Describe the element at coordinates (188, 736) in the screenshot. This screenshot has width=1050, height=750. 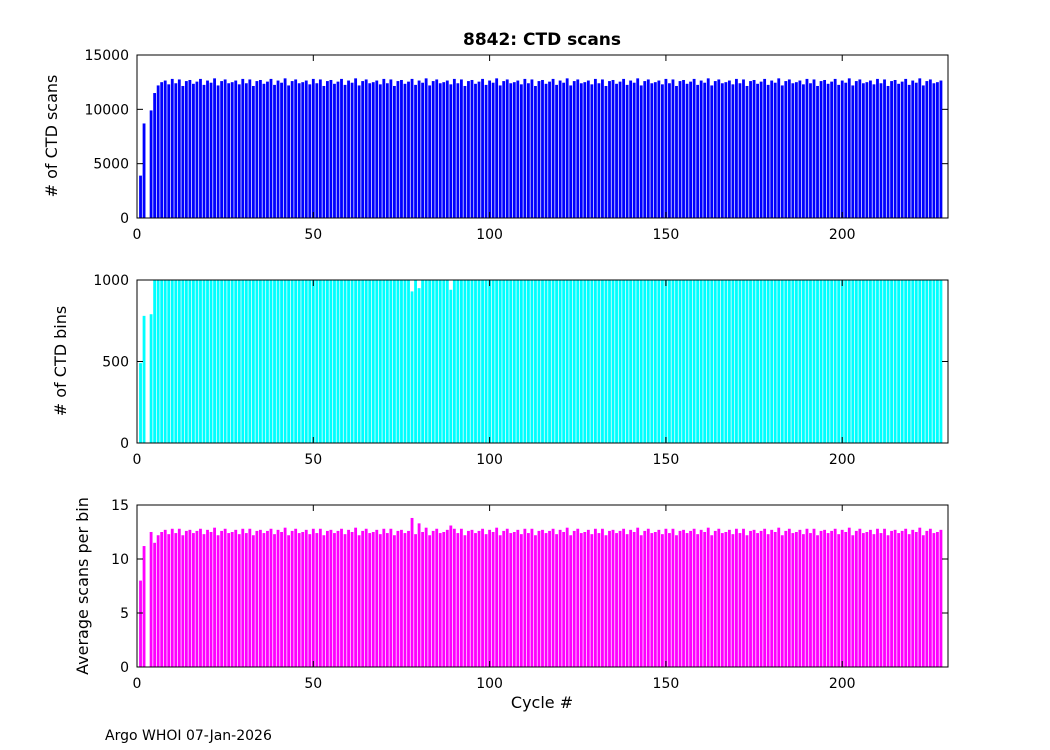
I see `footer-annotation: Argo WHOI 07-Jan-2026` at that location.